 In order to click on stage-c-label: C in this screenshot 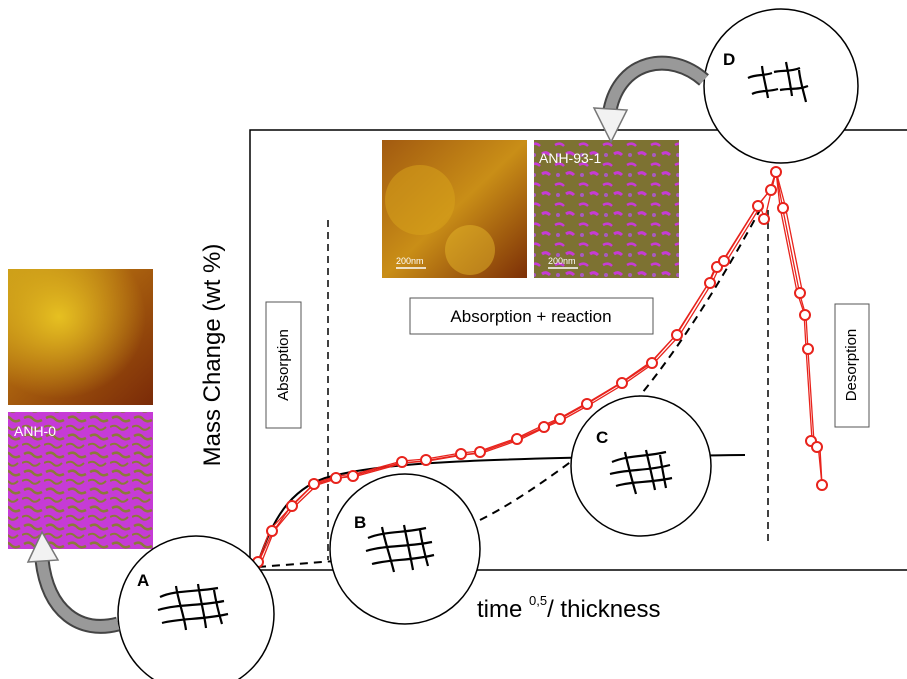, I will do `click(602, 437)`.